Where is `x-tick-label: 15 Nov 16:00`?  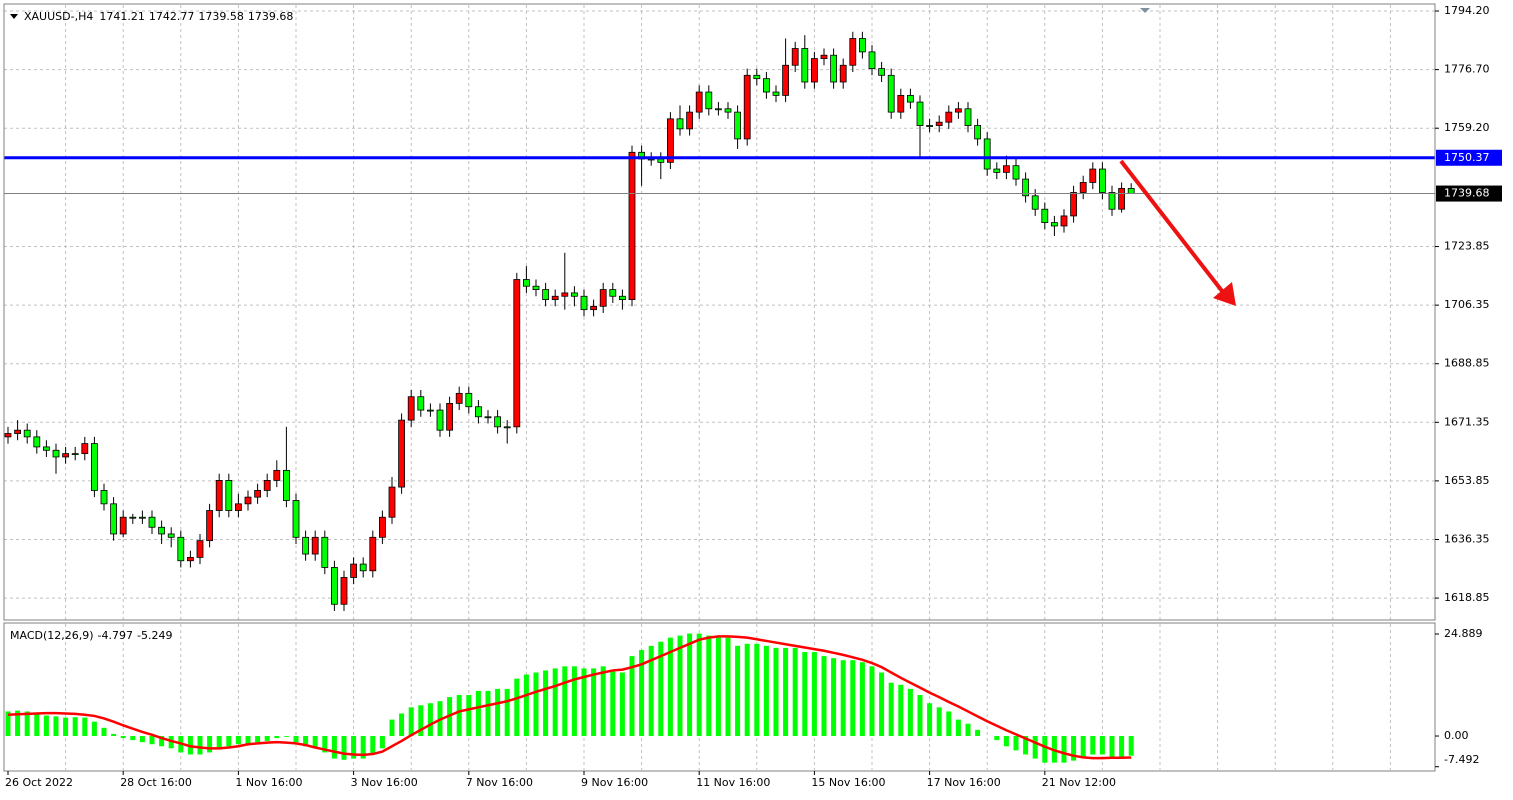 x-tick-label: 15 Nov 16:00 is located at coordinates (848, 782).